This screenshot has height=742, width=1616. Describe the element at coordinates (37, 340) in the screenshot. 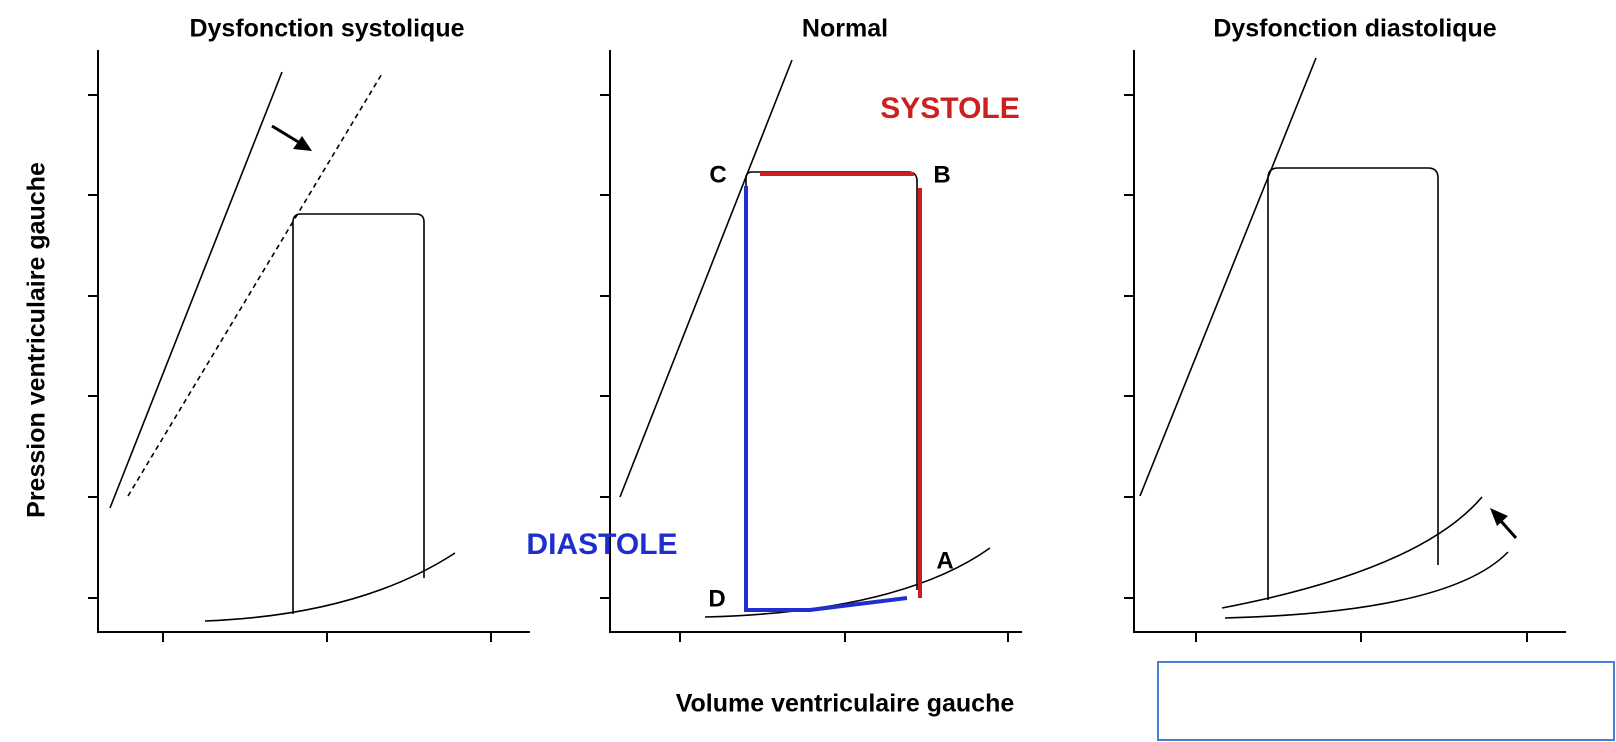

I see `y-axis-label: Pression ventriculaire gauche` at that location.